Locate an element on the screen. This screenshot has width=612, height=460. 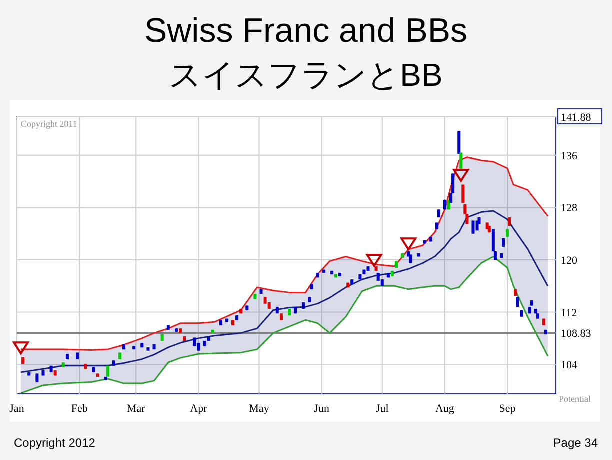
x-tick-label: Sep is located at coordinates (507, 409).